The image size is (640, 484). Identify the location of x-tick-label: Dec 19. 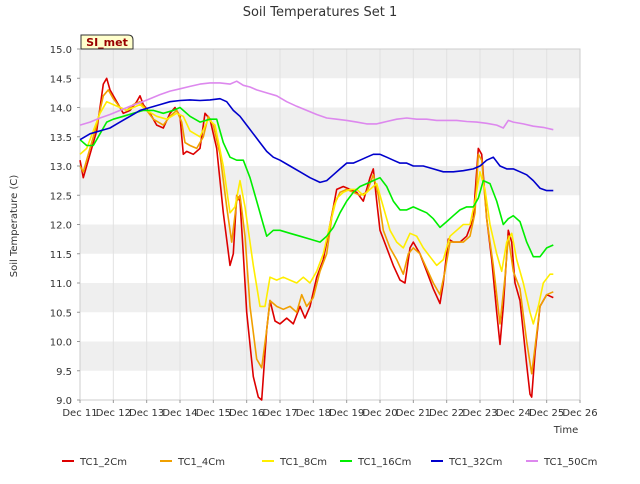
(346, 413).